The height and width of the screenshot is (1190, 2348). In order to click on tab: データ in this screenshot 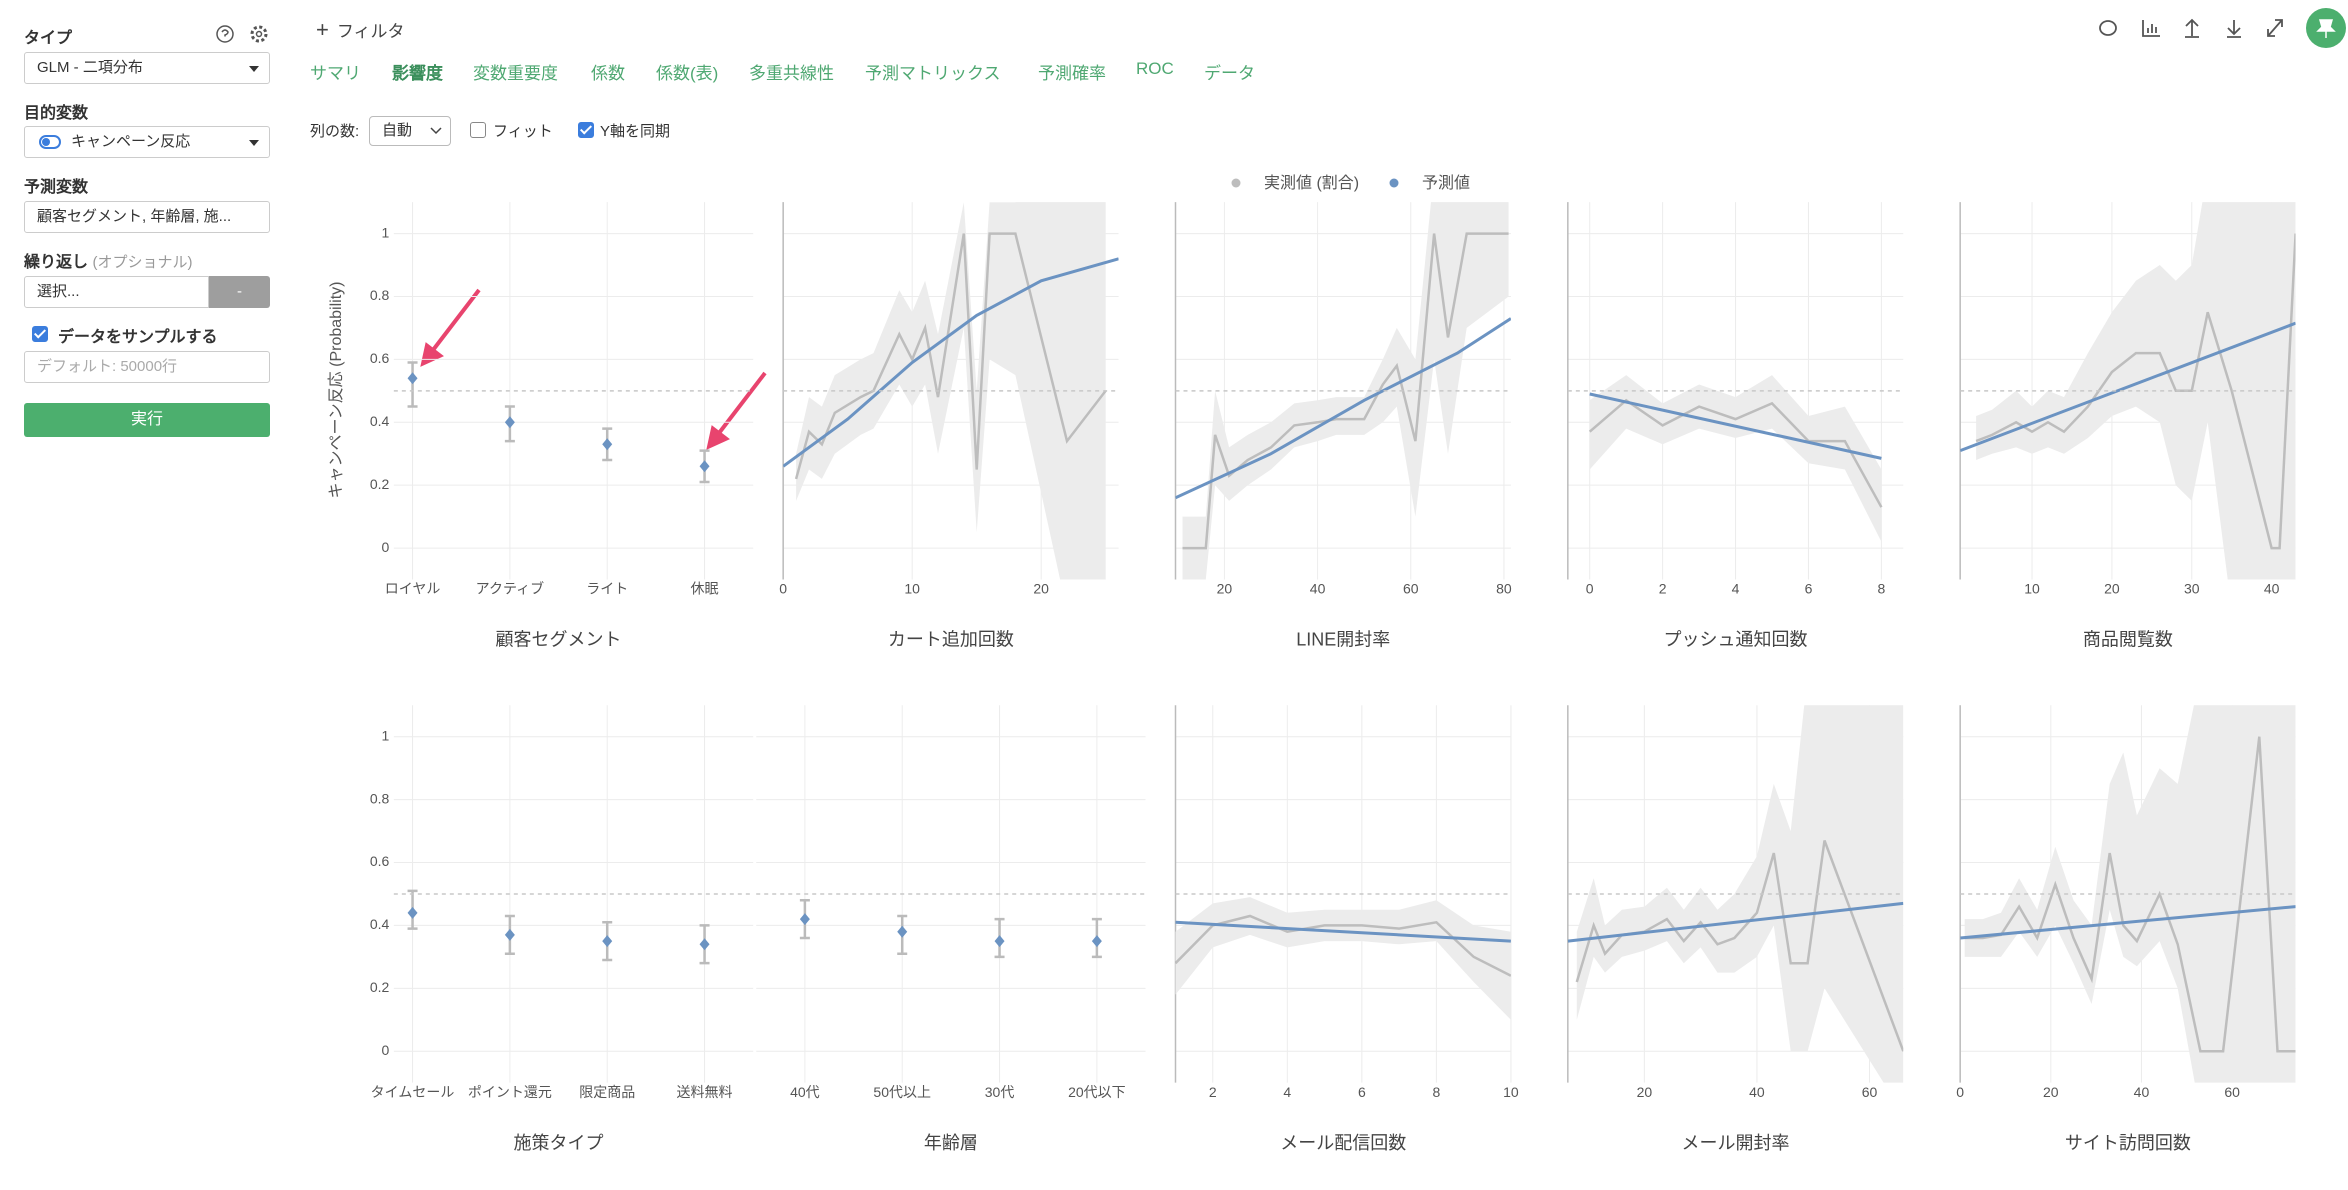, I will do `click(1229, 73)`.